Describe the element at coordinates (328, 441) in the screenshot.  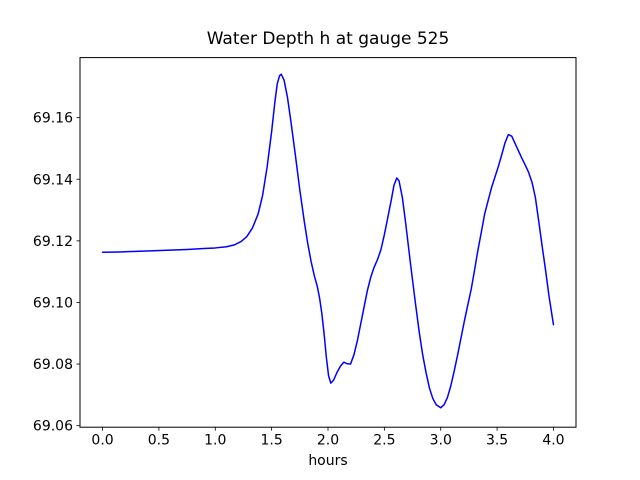
I see `x-tick-label: 2.0` at that location.